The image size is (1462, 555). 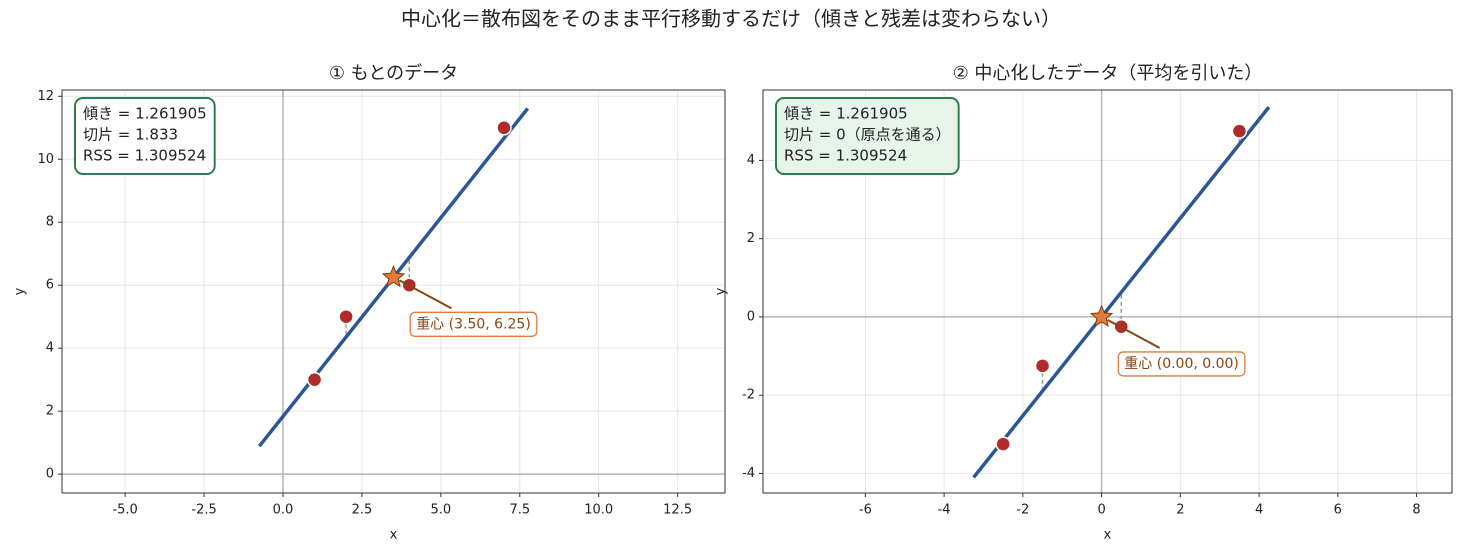 I want to click on subplot-title: ① もとのデータ, so click(x=393, y=73).